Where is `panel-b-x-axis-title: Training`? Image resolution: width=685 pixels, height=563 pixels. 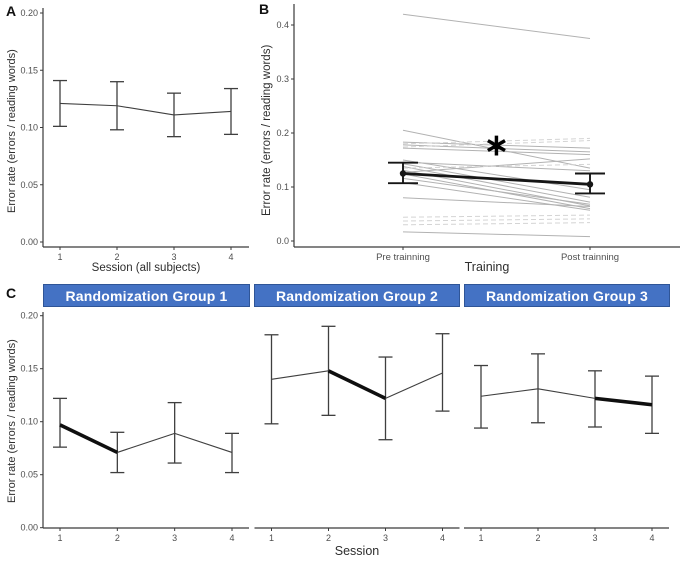 panel-b-x-axis-title: Training is located at coordinates (487, 267).